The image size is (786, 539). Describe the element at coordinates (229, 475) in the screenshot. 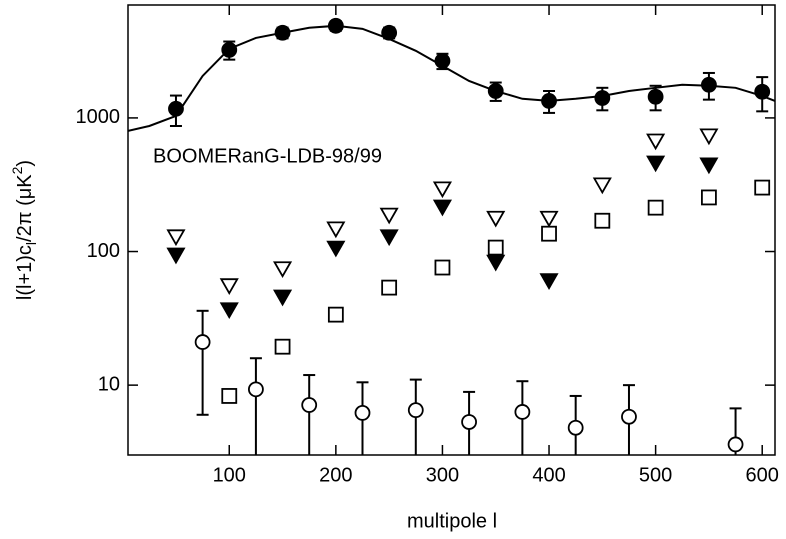

I see `x-tick-label: 100` at that location.